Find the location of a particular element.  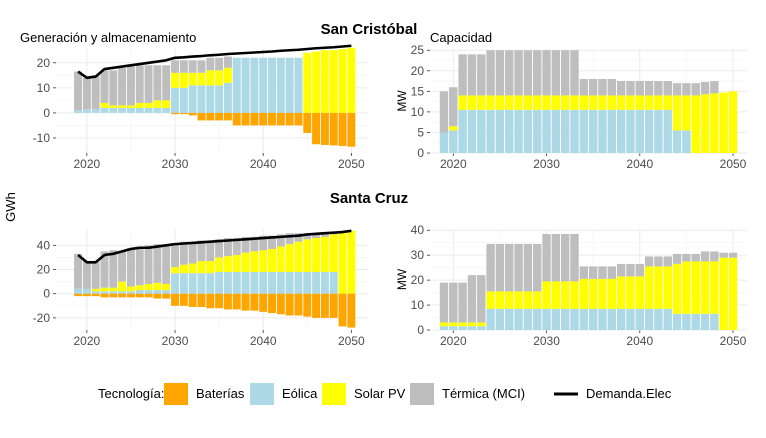

y-tick-label: 30 is located at coordinates (418, 255).